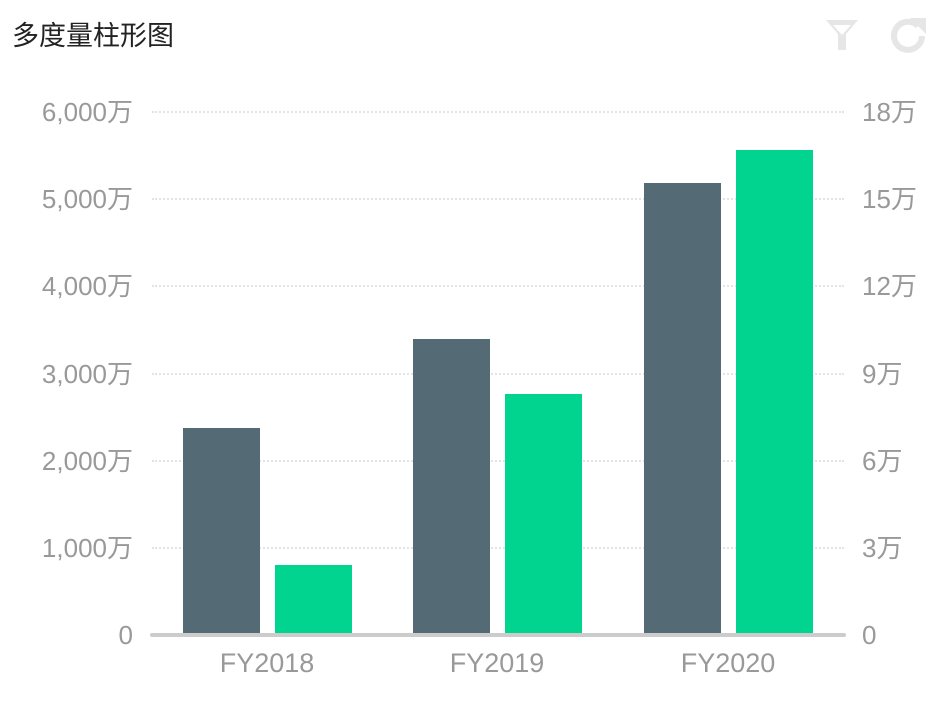 The width and height of the screenshot is (951, 706). I want to click on refresh-icon, so click(908, 35).